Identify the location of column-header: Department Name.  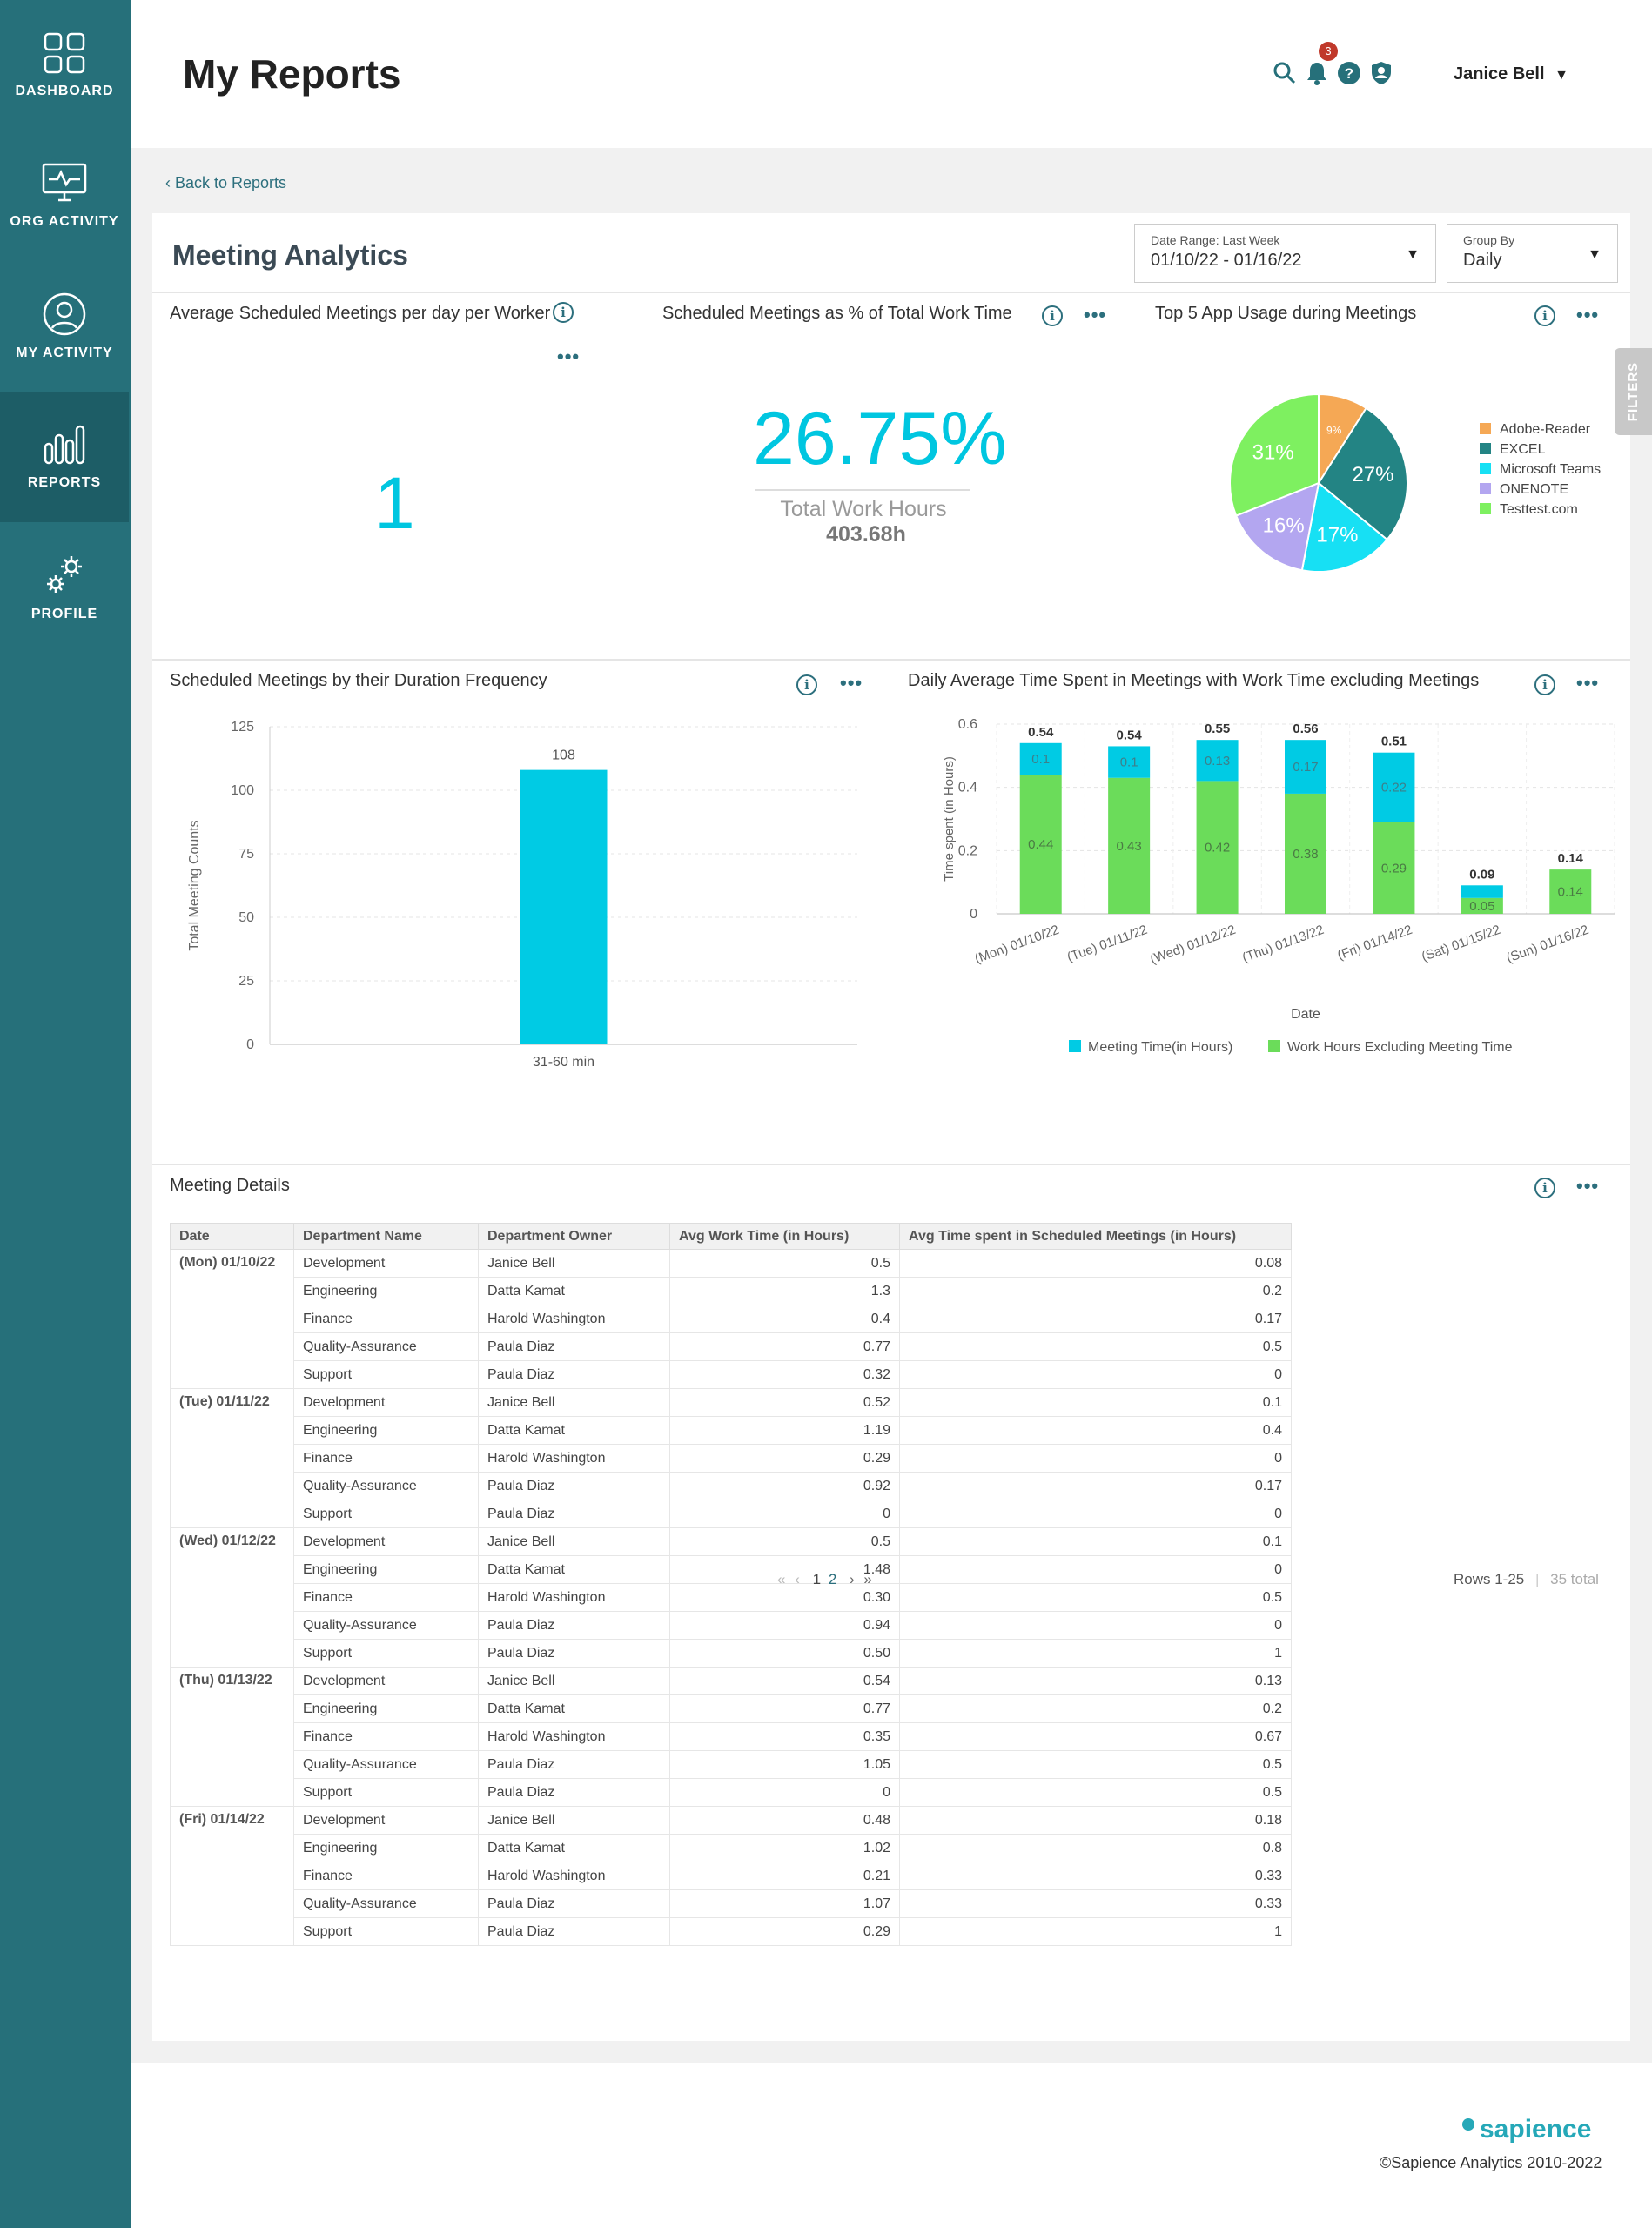
(386, 1237).